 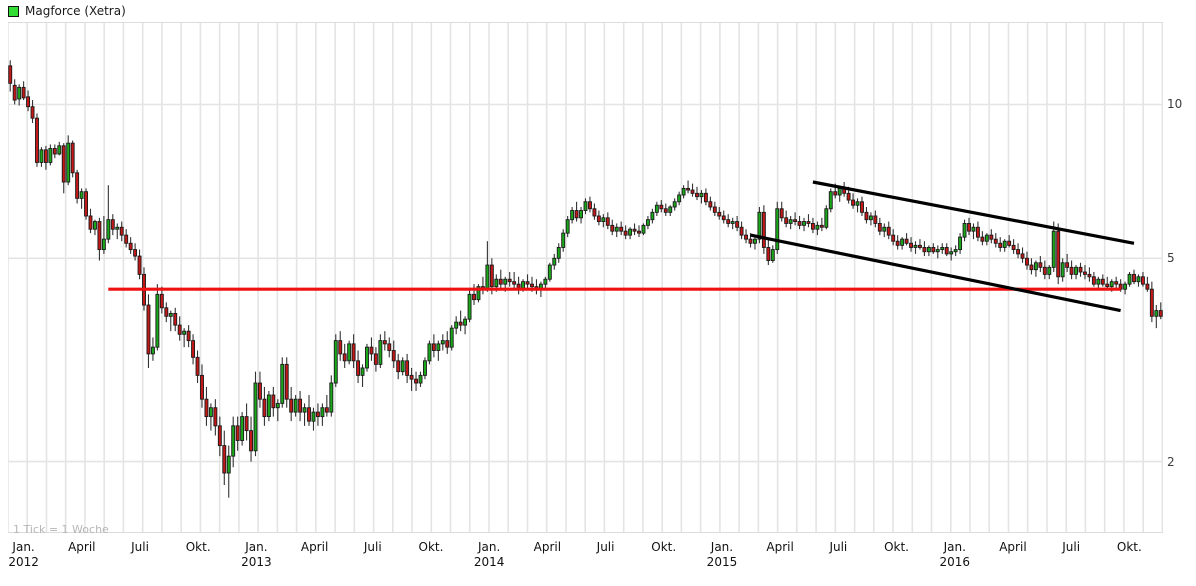 What do you see at coordinates (954, 555) in the screenshot?
I see `x-axis-tick-label: Jan. 2016` at bounding box center [954, 555].